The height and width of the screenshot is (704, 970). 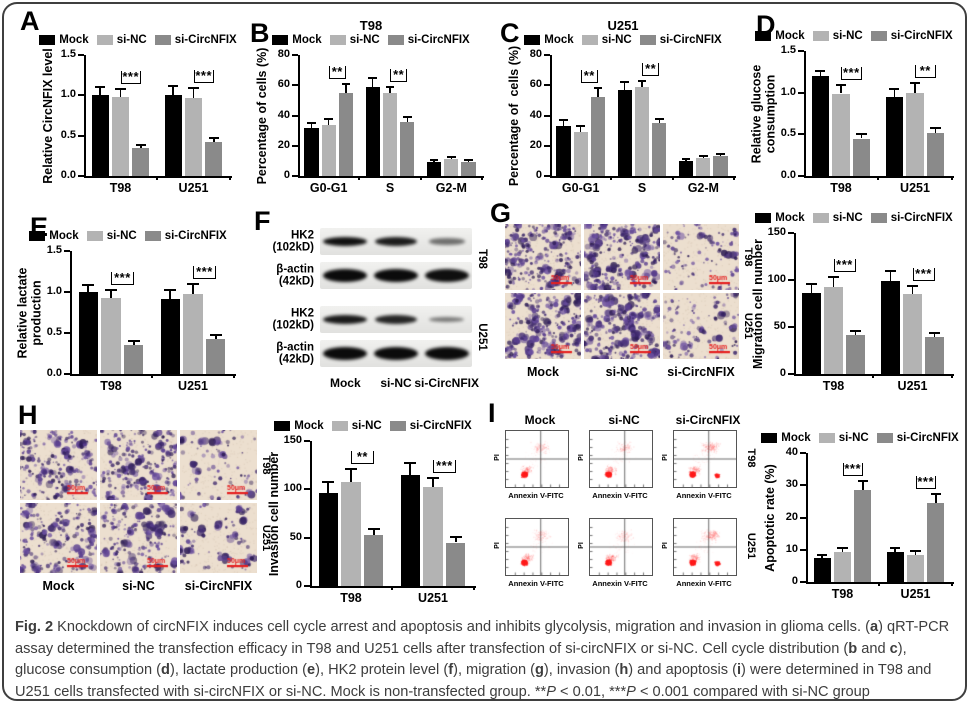 What do you see at coordinates (122, 278) in the screenshot?
I see `sig-label: ***` at bounding box center [122, 278].